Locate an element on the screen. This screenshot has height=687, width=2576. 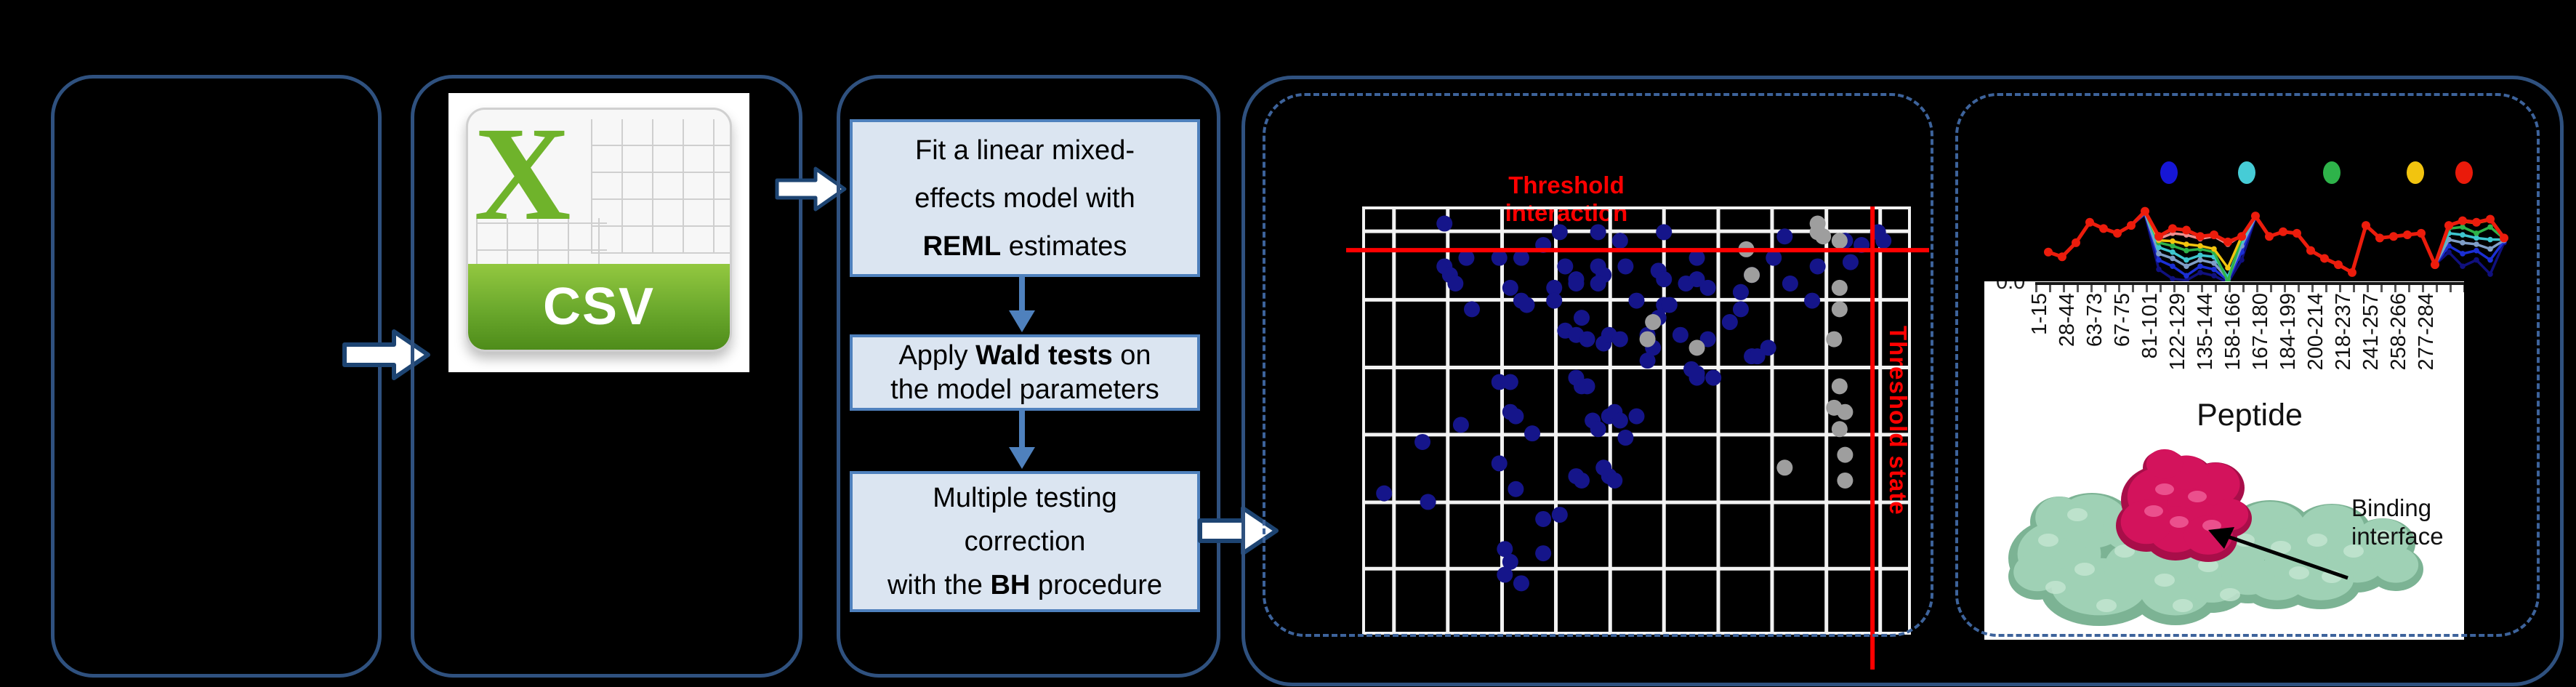
input-panel is located at coordinates (216, 376).